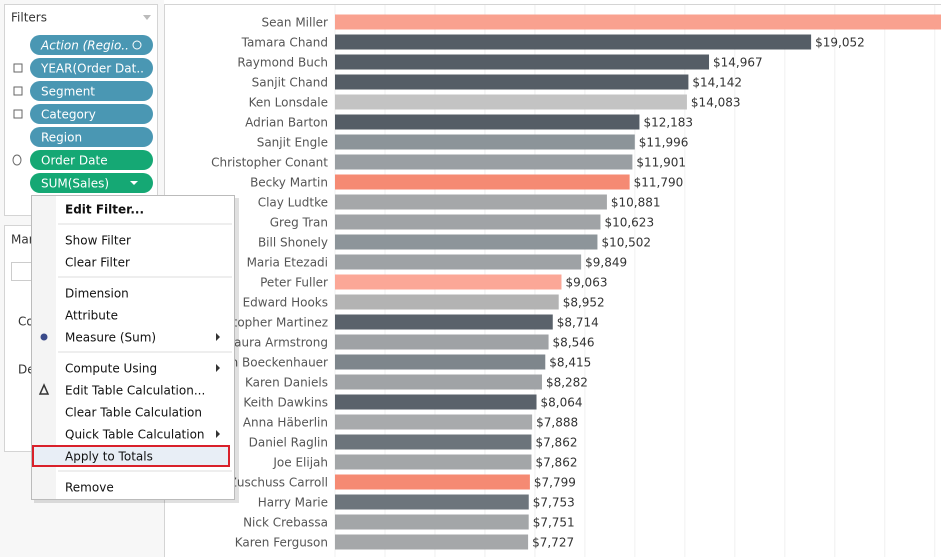 This screenshot has height=557, width=941. Describe the element at coordinates (68, 92) in the screenshot. I see `filter-pill-label: Segment` at that location.